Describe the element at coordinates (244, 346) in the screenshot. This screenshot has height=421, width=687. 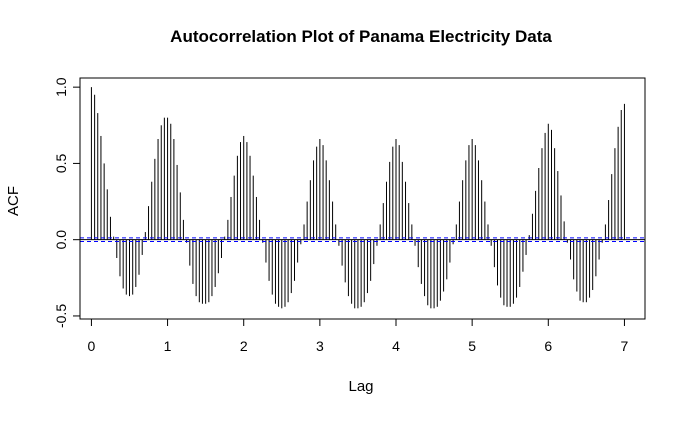
I see `x-tick-label: 2` at that location.